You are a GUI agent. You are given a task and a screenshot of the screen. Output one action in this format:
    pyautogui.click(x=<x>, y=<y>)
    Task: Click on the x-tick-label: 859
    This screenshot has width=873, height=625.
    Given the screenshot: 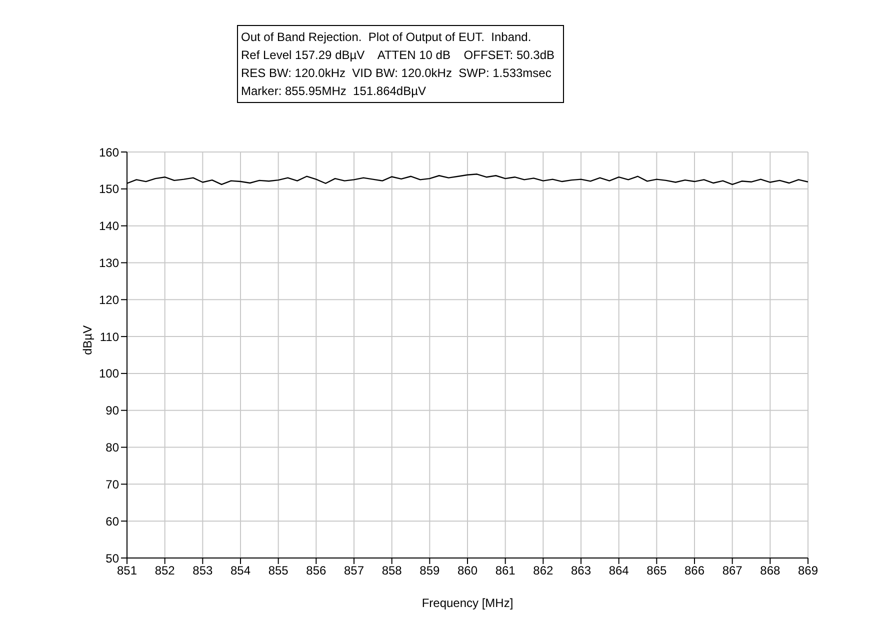 What is the action you would take?
    pyautogui.click(x=430, y=571)
    